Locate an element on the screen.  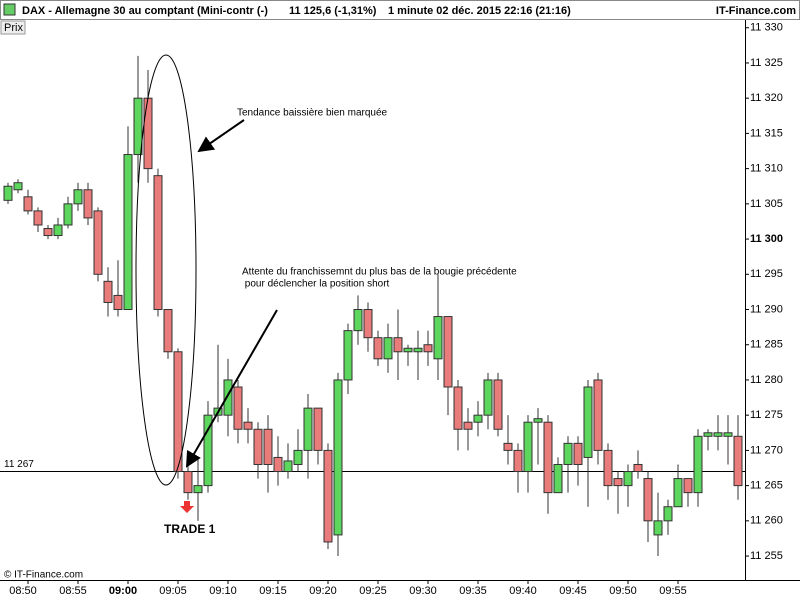
x-tick-label: 09:05 is located at coordinates (173, 591).